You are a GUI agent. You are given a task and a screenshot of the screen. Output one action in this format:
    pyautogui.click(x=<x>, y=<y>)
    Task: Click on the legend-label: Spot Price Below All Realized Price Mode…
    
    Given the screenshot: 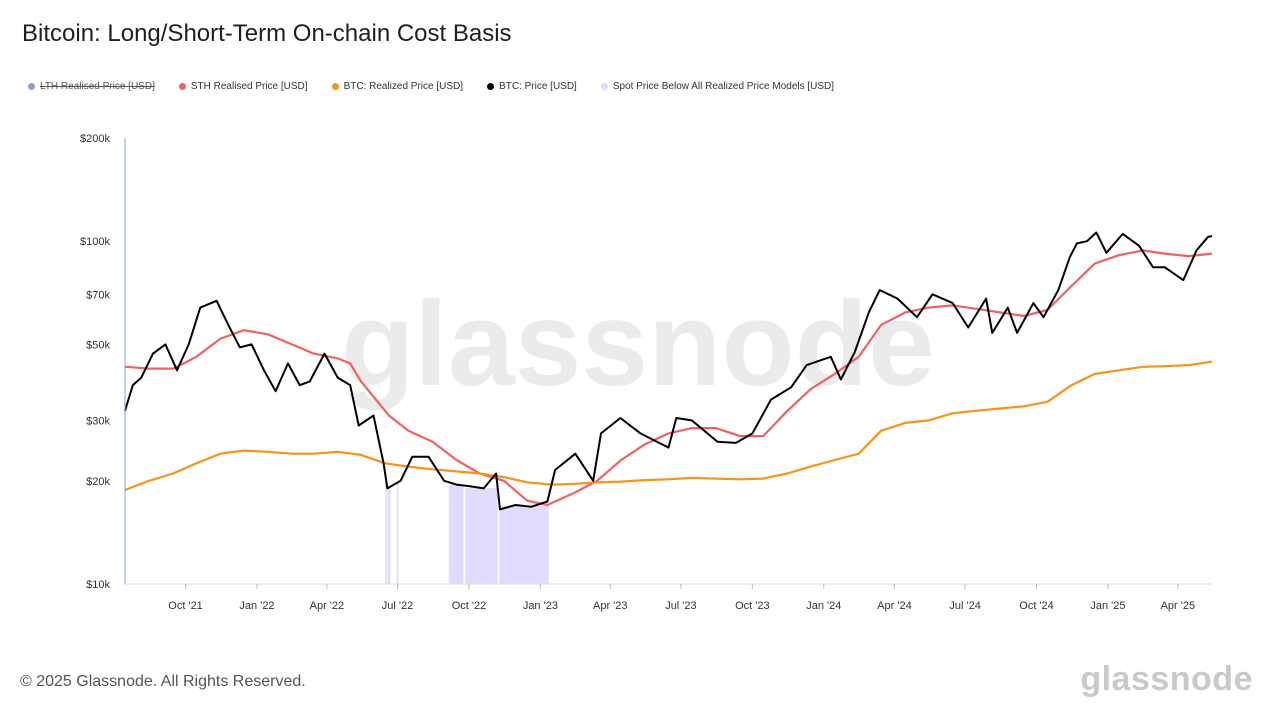 What is the action you would take?
    pyautogui.click(x=723, y=86)
    